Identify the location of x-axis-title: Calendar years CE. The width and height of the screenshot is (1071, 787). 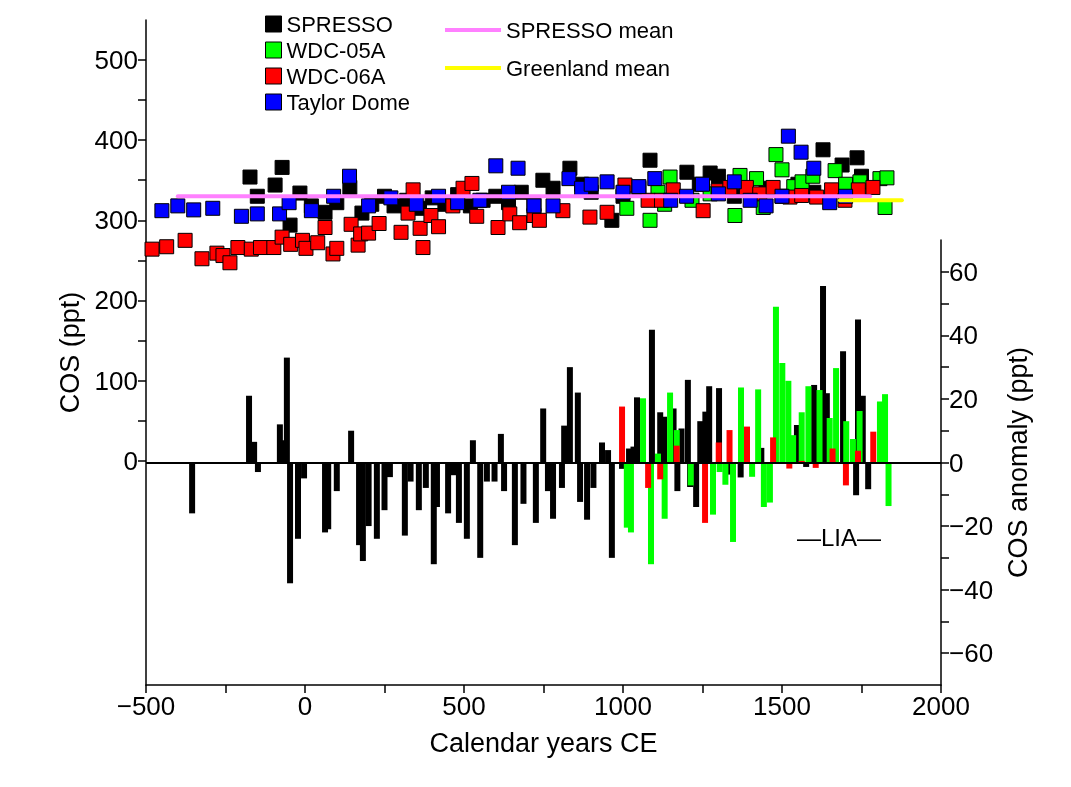
(543, 742).